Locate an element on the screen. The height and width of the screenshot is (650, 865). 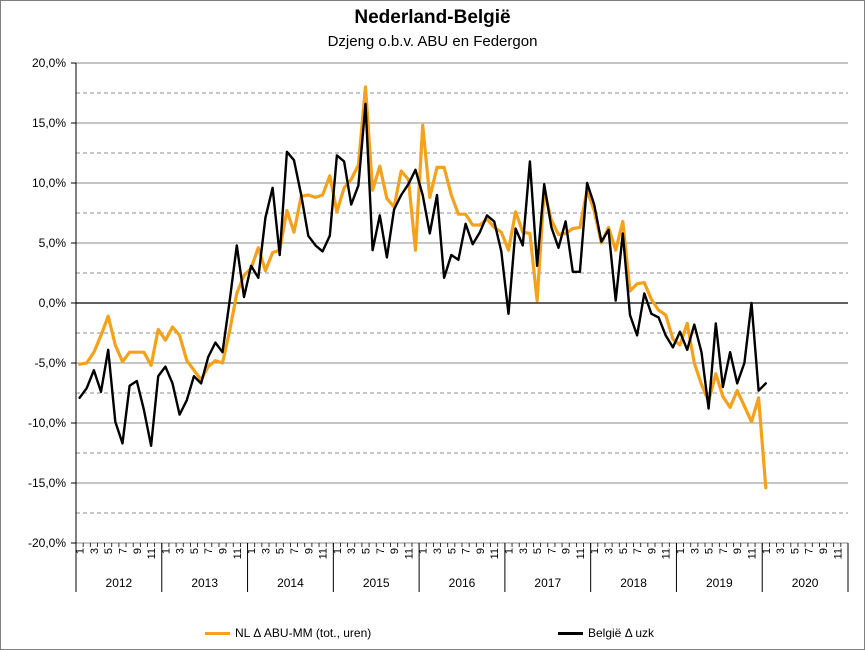
year-label: 2019 is located at coordinates (719, 583).